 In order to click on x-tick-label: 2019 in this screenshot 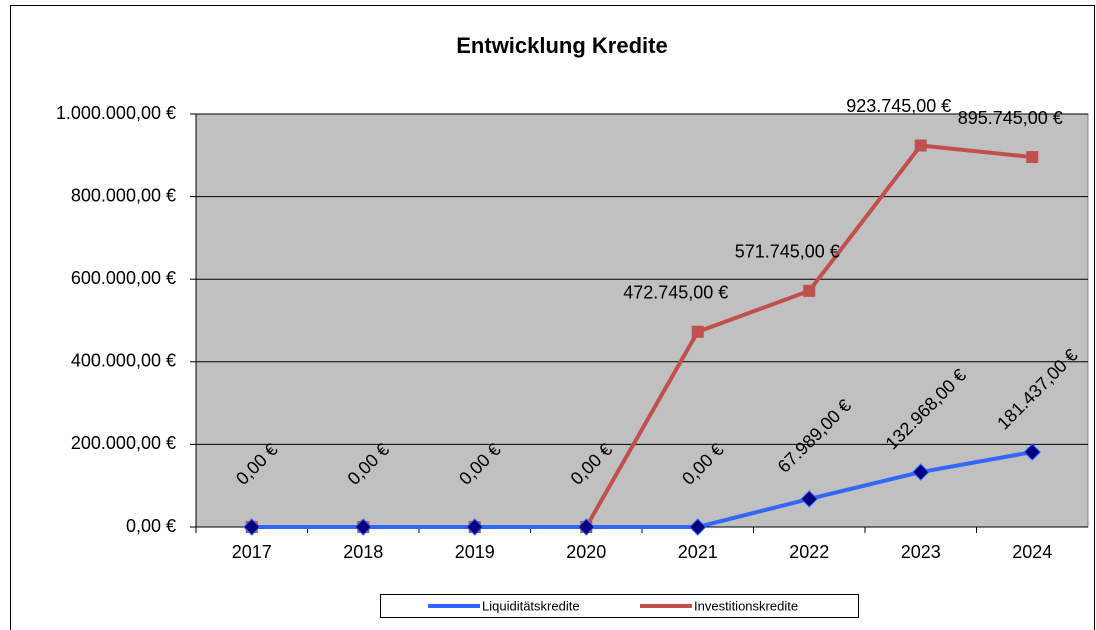, I will do `click(475, 552)`.